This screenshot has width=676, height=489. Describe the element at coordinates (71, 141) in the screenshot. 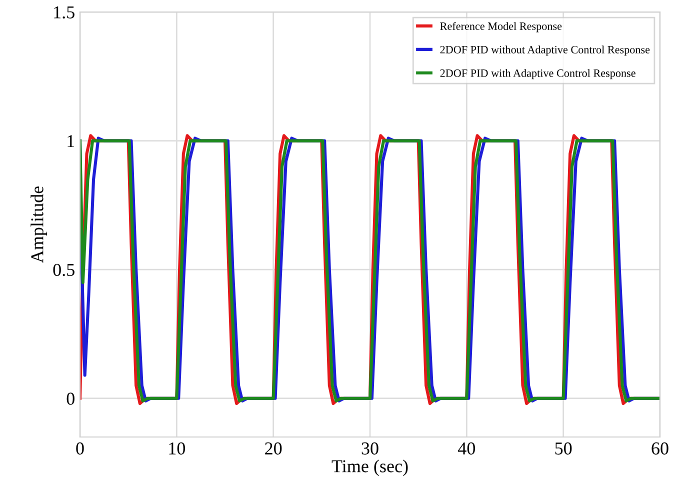

I see `y-tick-label: 1` at that location.